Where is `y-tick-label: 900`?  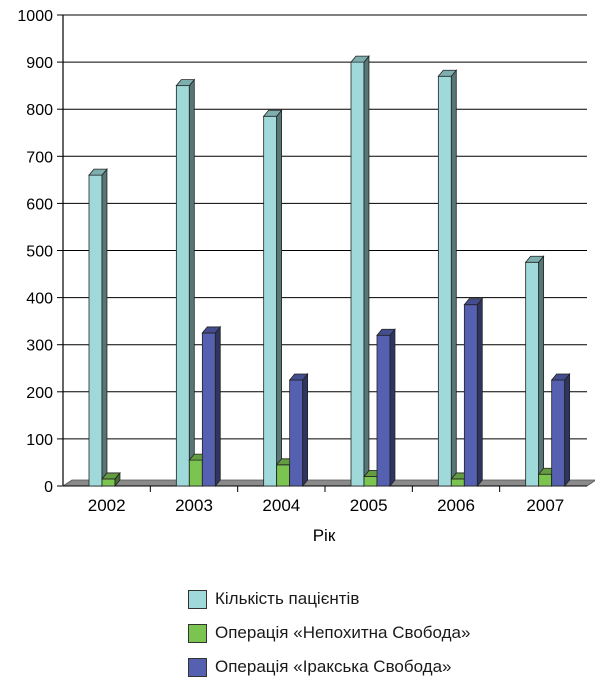
y-tick-label: 900 is located at coordinates (39, 63).